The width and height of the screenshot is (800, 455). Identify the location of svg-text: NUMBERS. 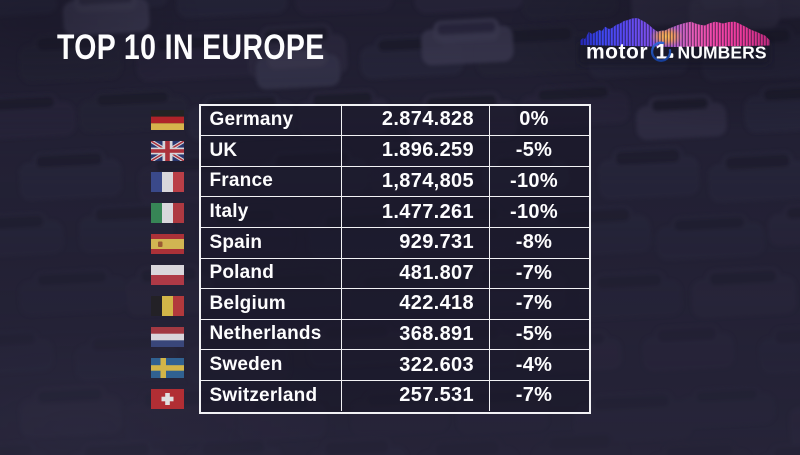
(722, 52).